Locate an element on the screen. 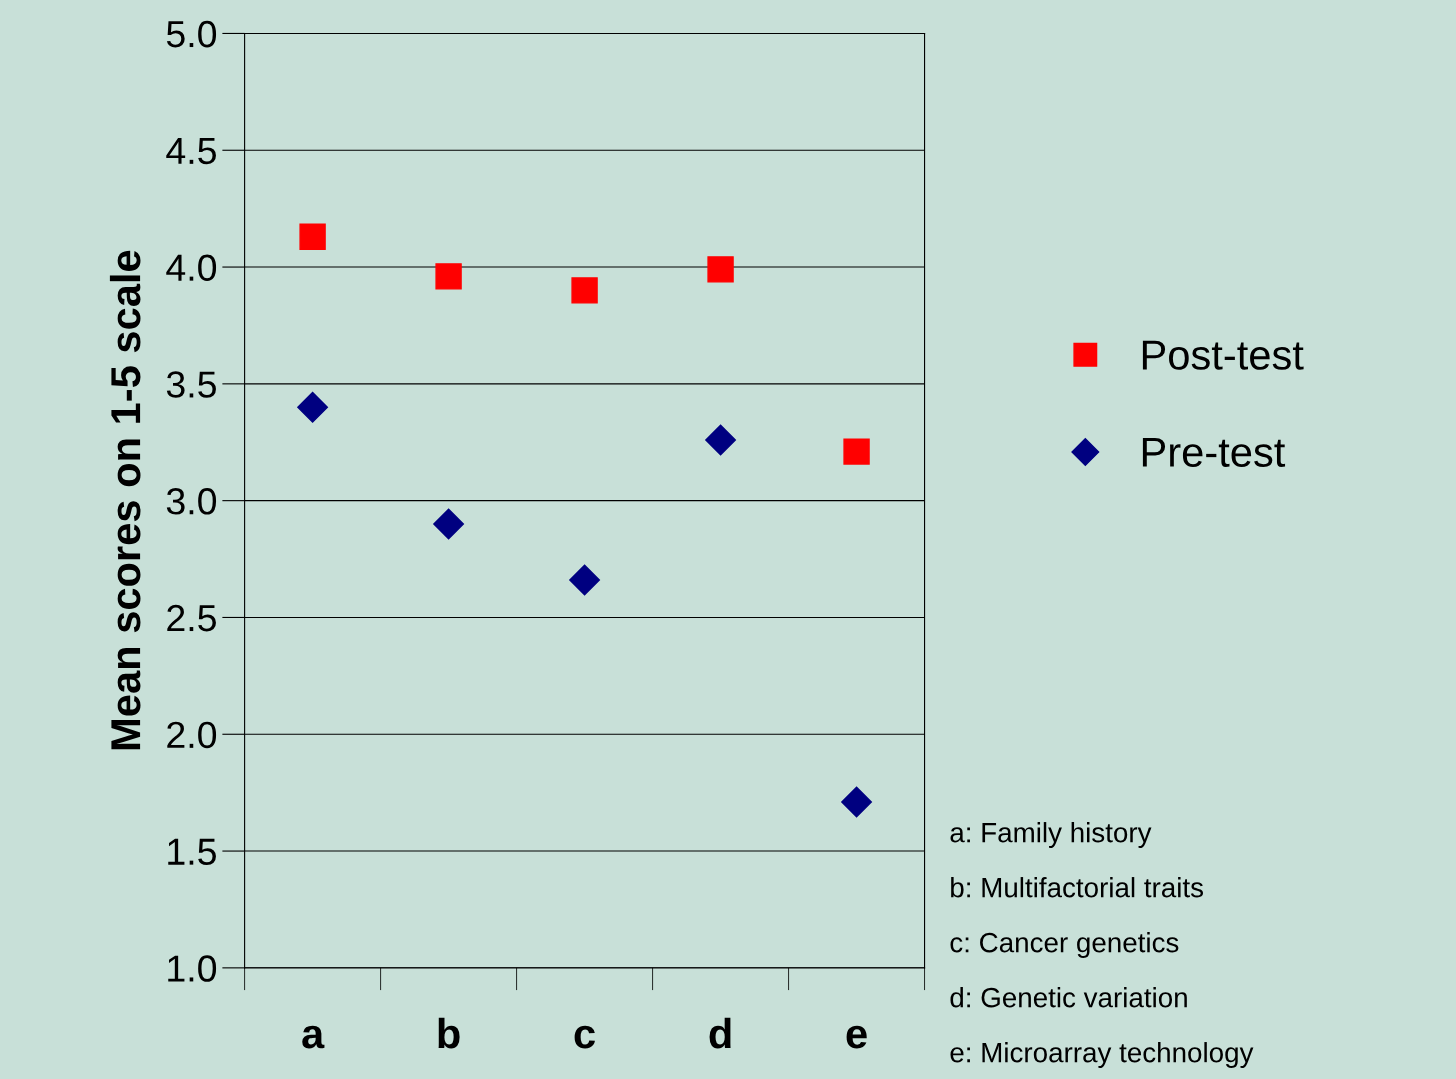 This screenshot has height=1079, width=1456. y-tick-label: 4.5 is located at coordinates (191, 151).